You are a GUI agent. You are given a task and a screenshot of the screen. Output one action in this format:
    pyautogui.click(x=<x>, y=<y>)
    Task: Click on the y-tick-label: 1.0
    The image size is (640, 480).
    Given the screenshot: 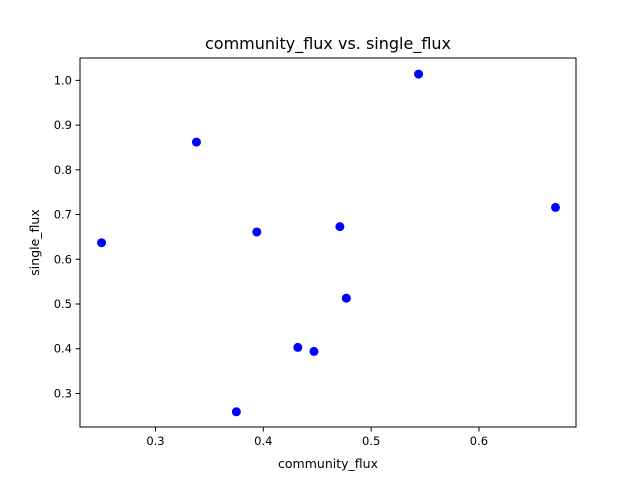 What is the action you would take?
    pyautogui.click(x=63, y=80)
    